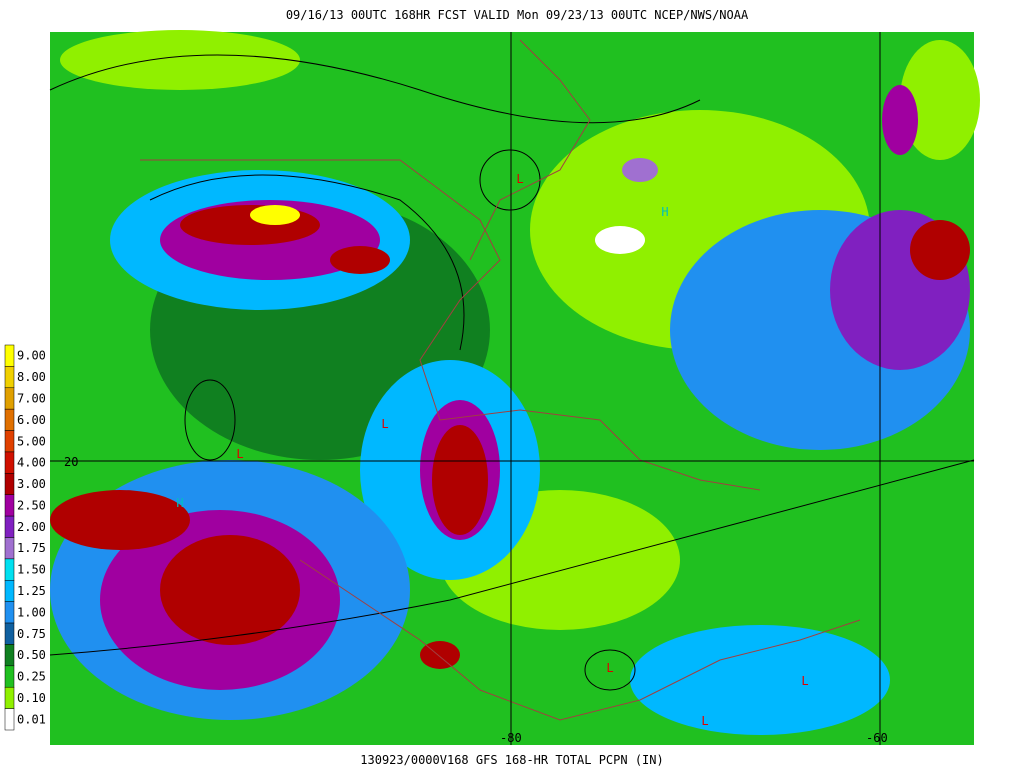  Describe the element at coordinates (511, 738) in the screenshot. I see `lon-label: -80` at that location.